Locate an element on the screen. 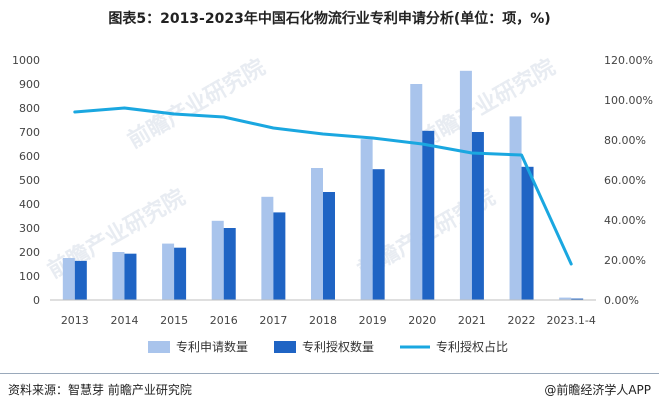 The width and height of the screenshot is (659, 411). right-tick-label: 80.00% is located at coordinates (625, 140).